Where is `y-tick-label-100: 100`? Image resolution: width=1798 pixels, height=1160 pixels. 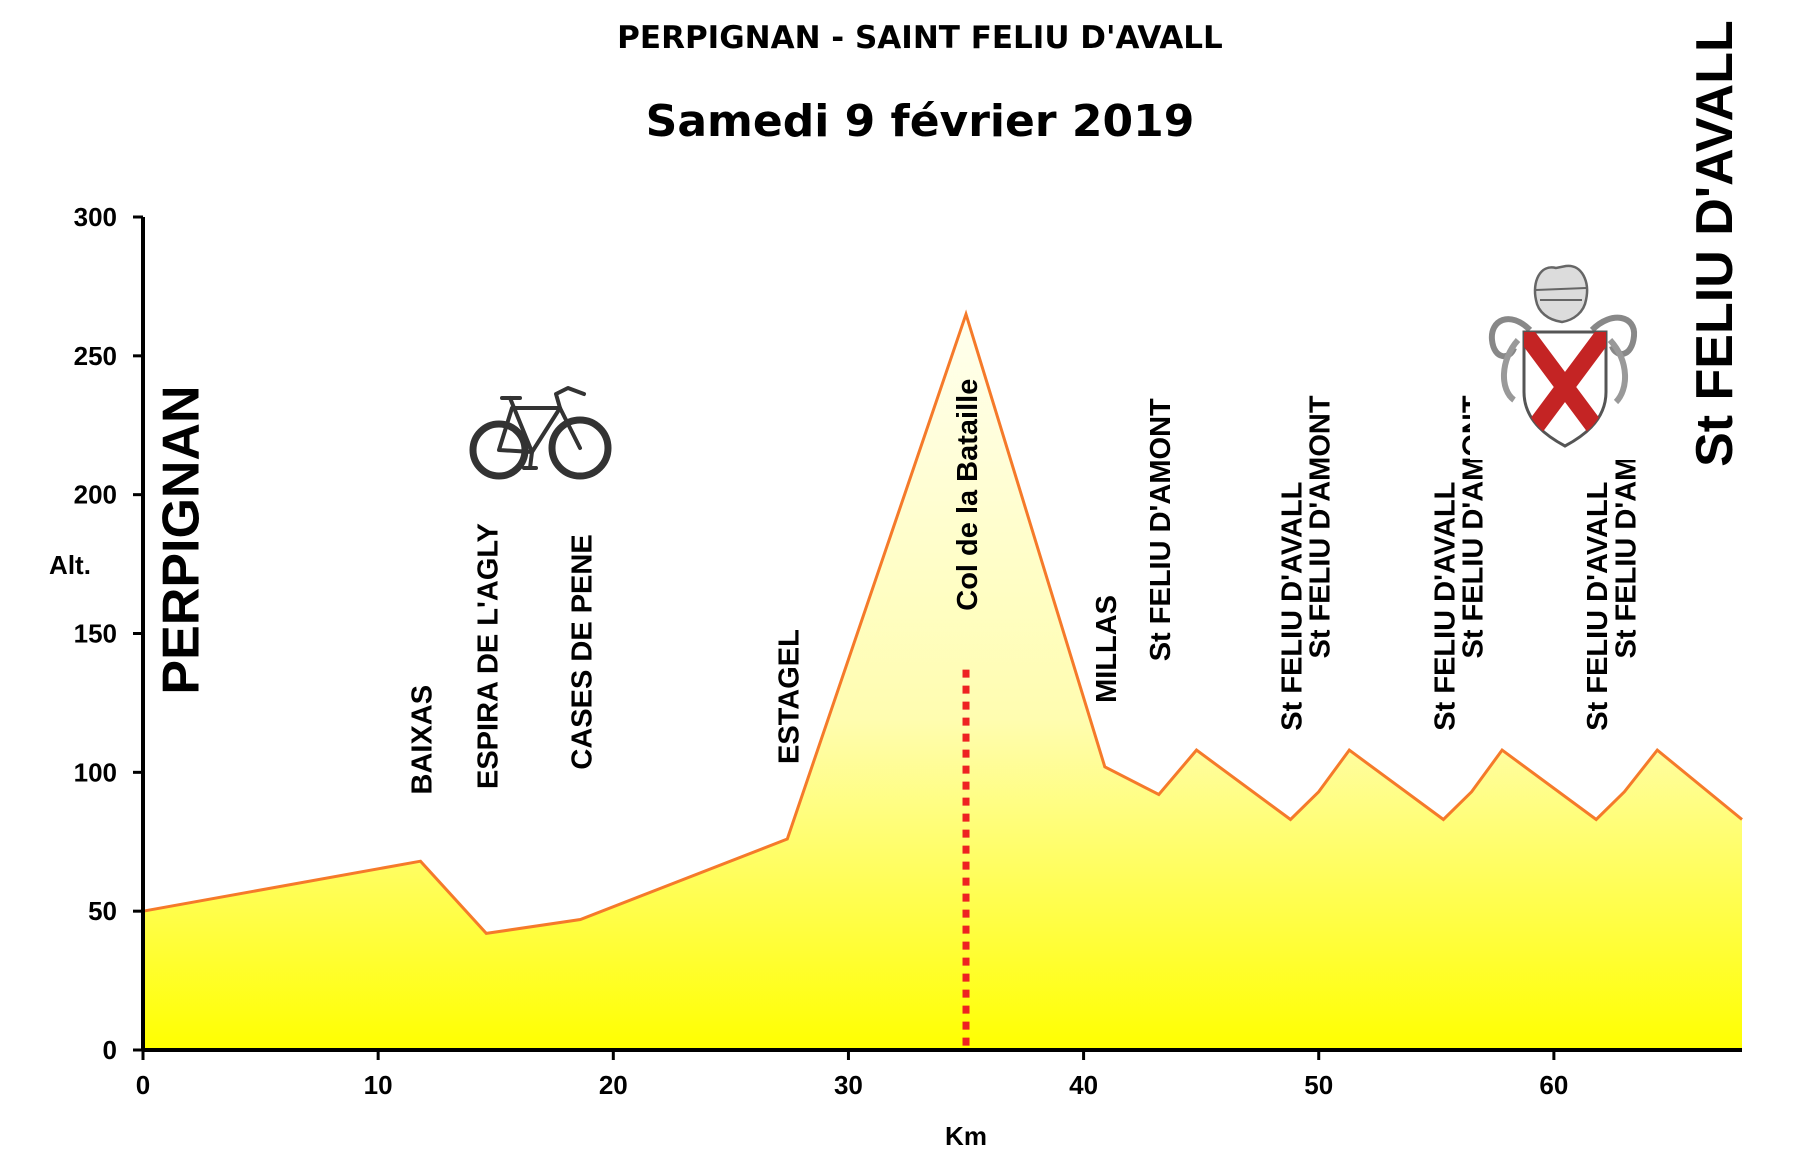 y-tick-label-100: 100 is located at coordinates (95, 772).